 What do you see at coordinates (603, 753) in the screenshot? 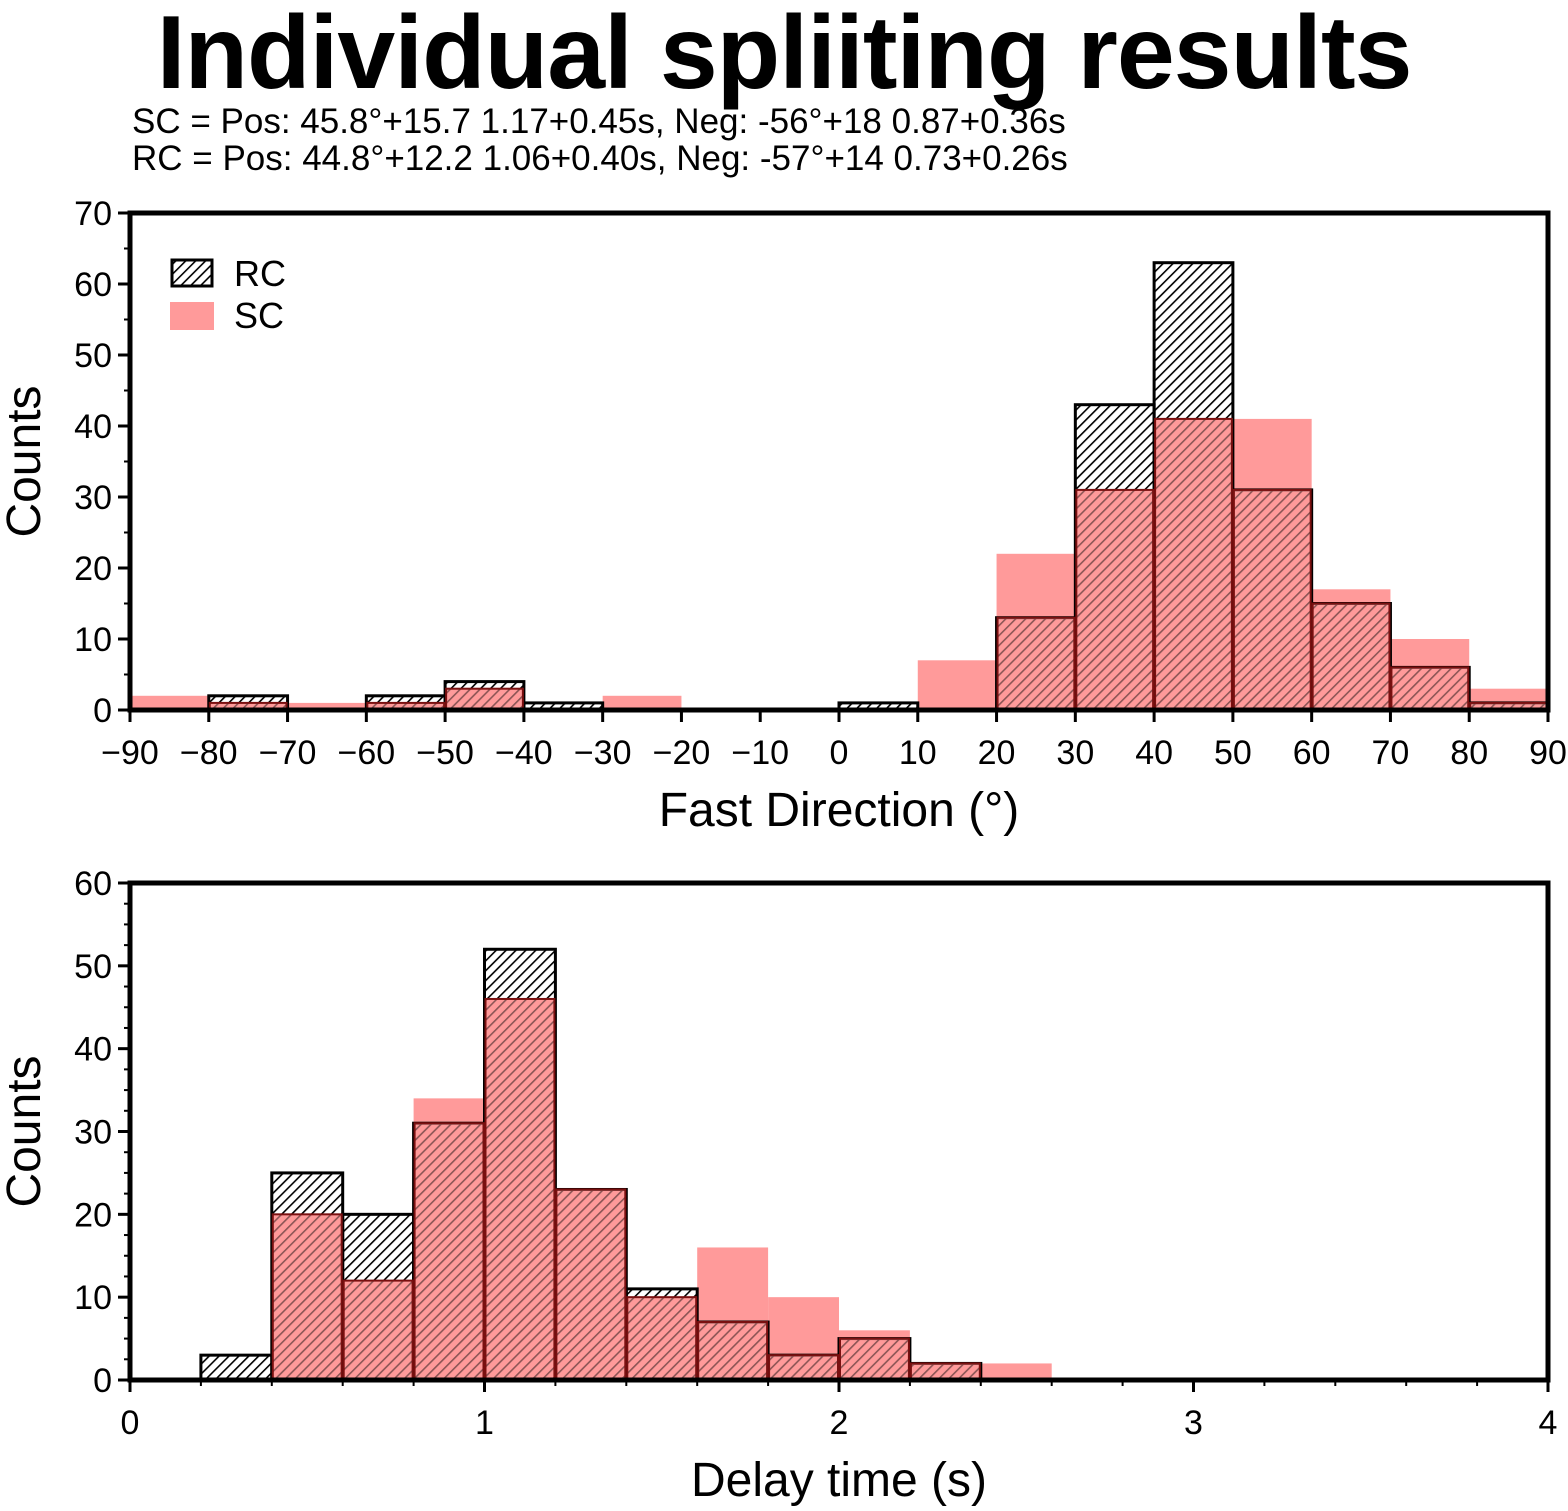
I see `x-tick-label: −30` at bounding box center [603, 753].